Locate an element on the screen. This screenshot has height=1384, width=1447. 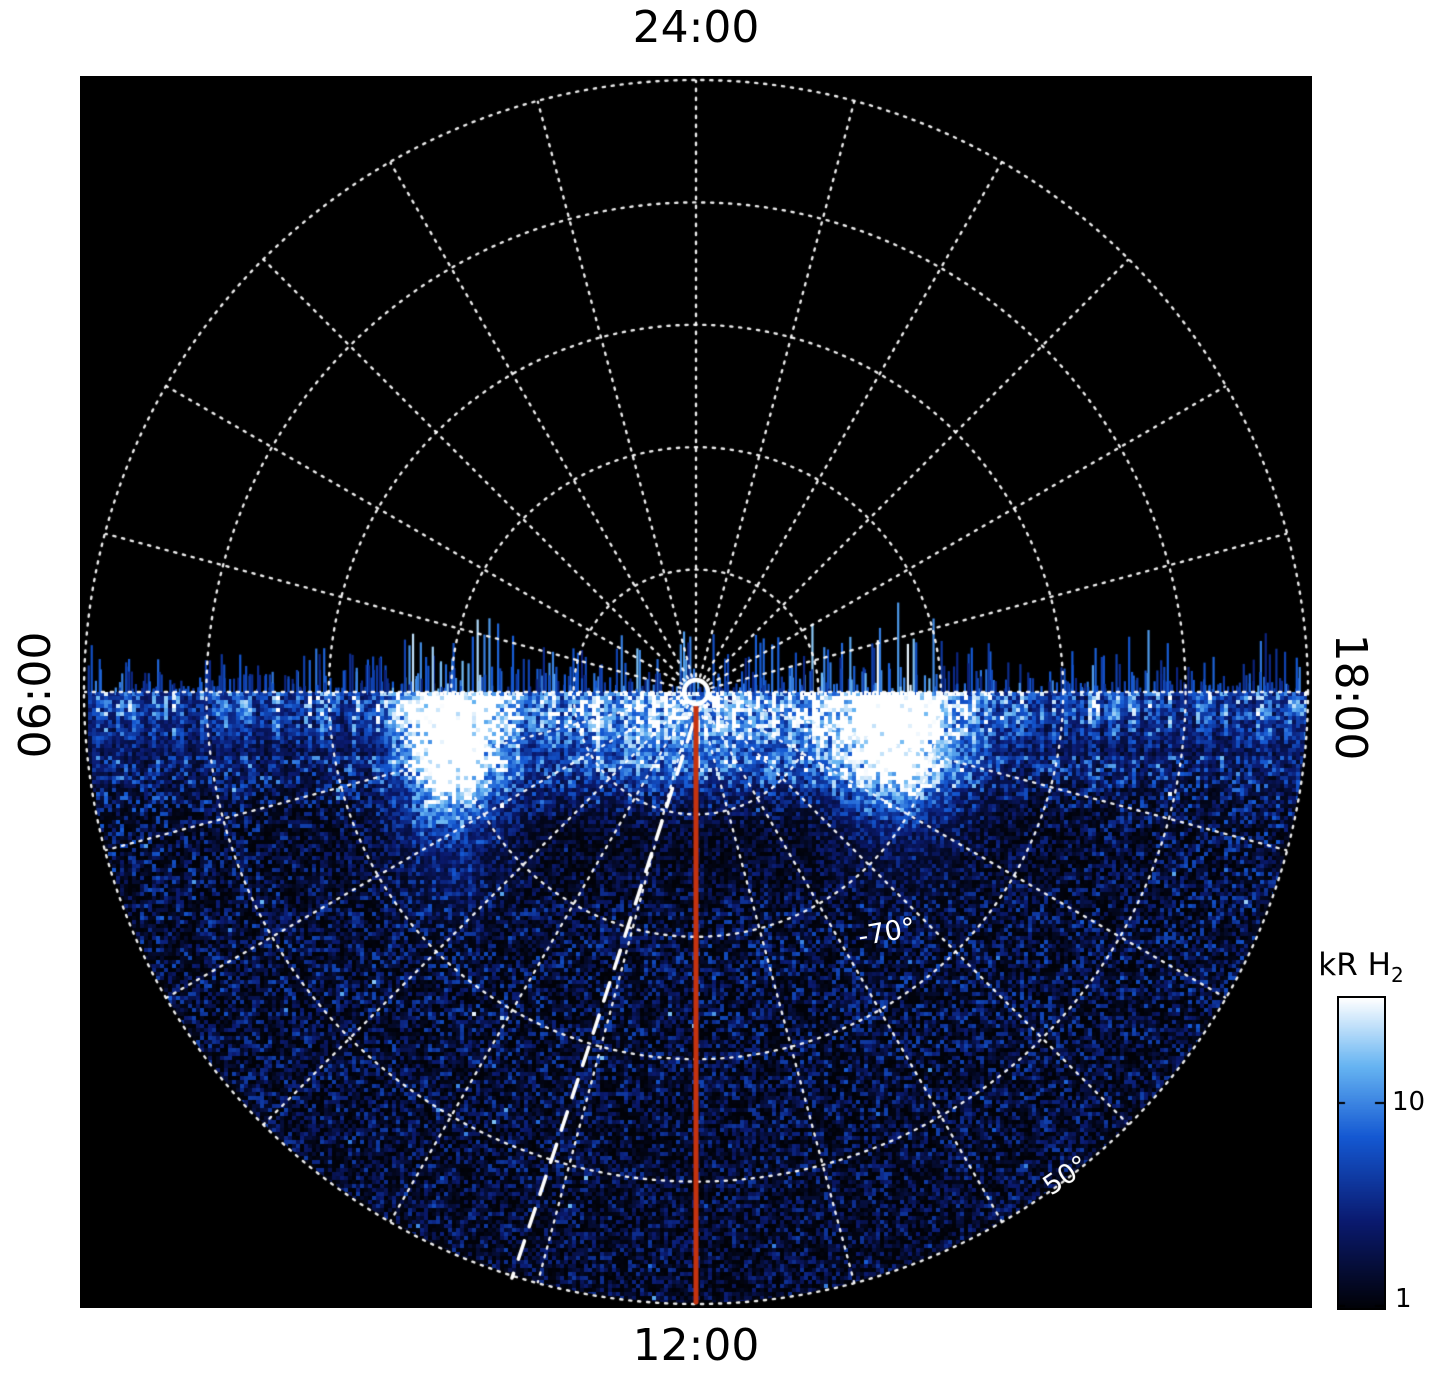
colorbar-gradient is located at coordinates (1361, 1153).